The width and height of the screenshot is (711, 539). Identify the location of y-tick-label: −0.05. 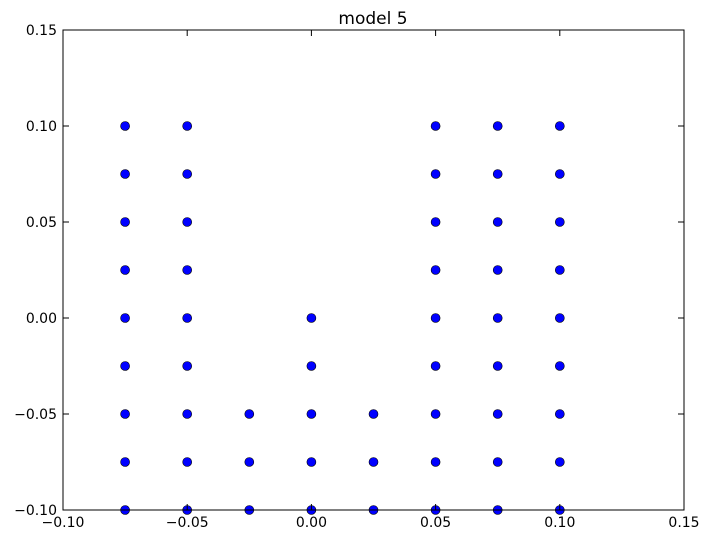
(35, 415).